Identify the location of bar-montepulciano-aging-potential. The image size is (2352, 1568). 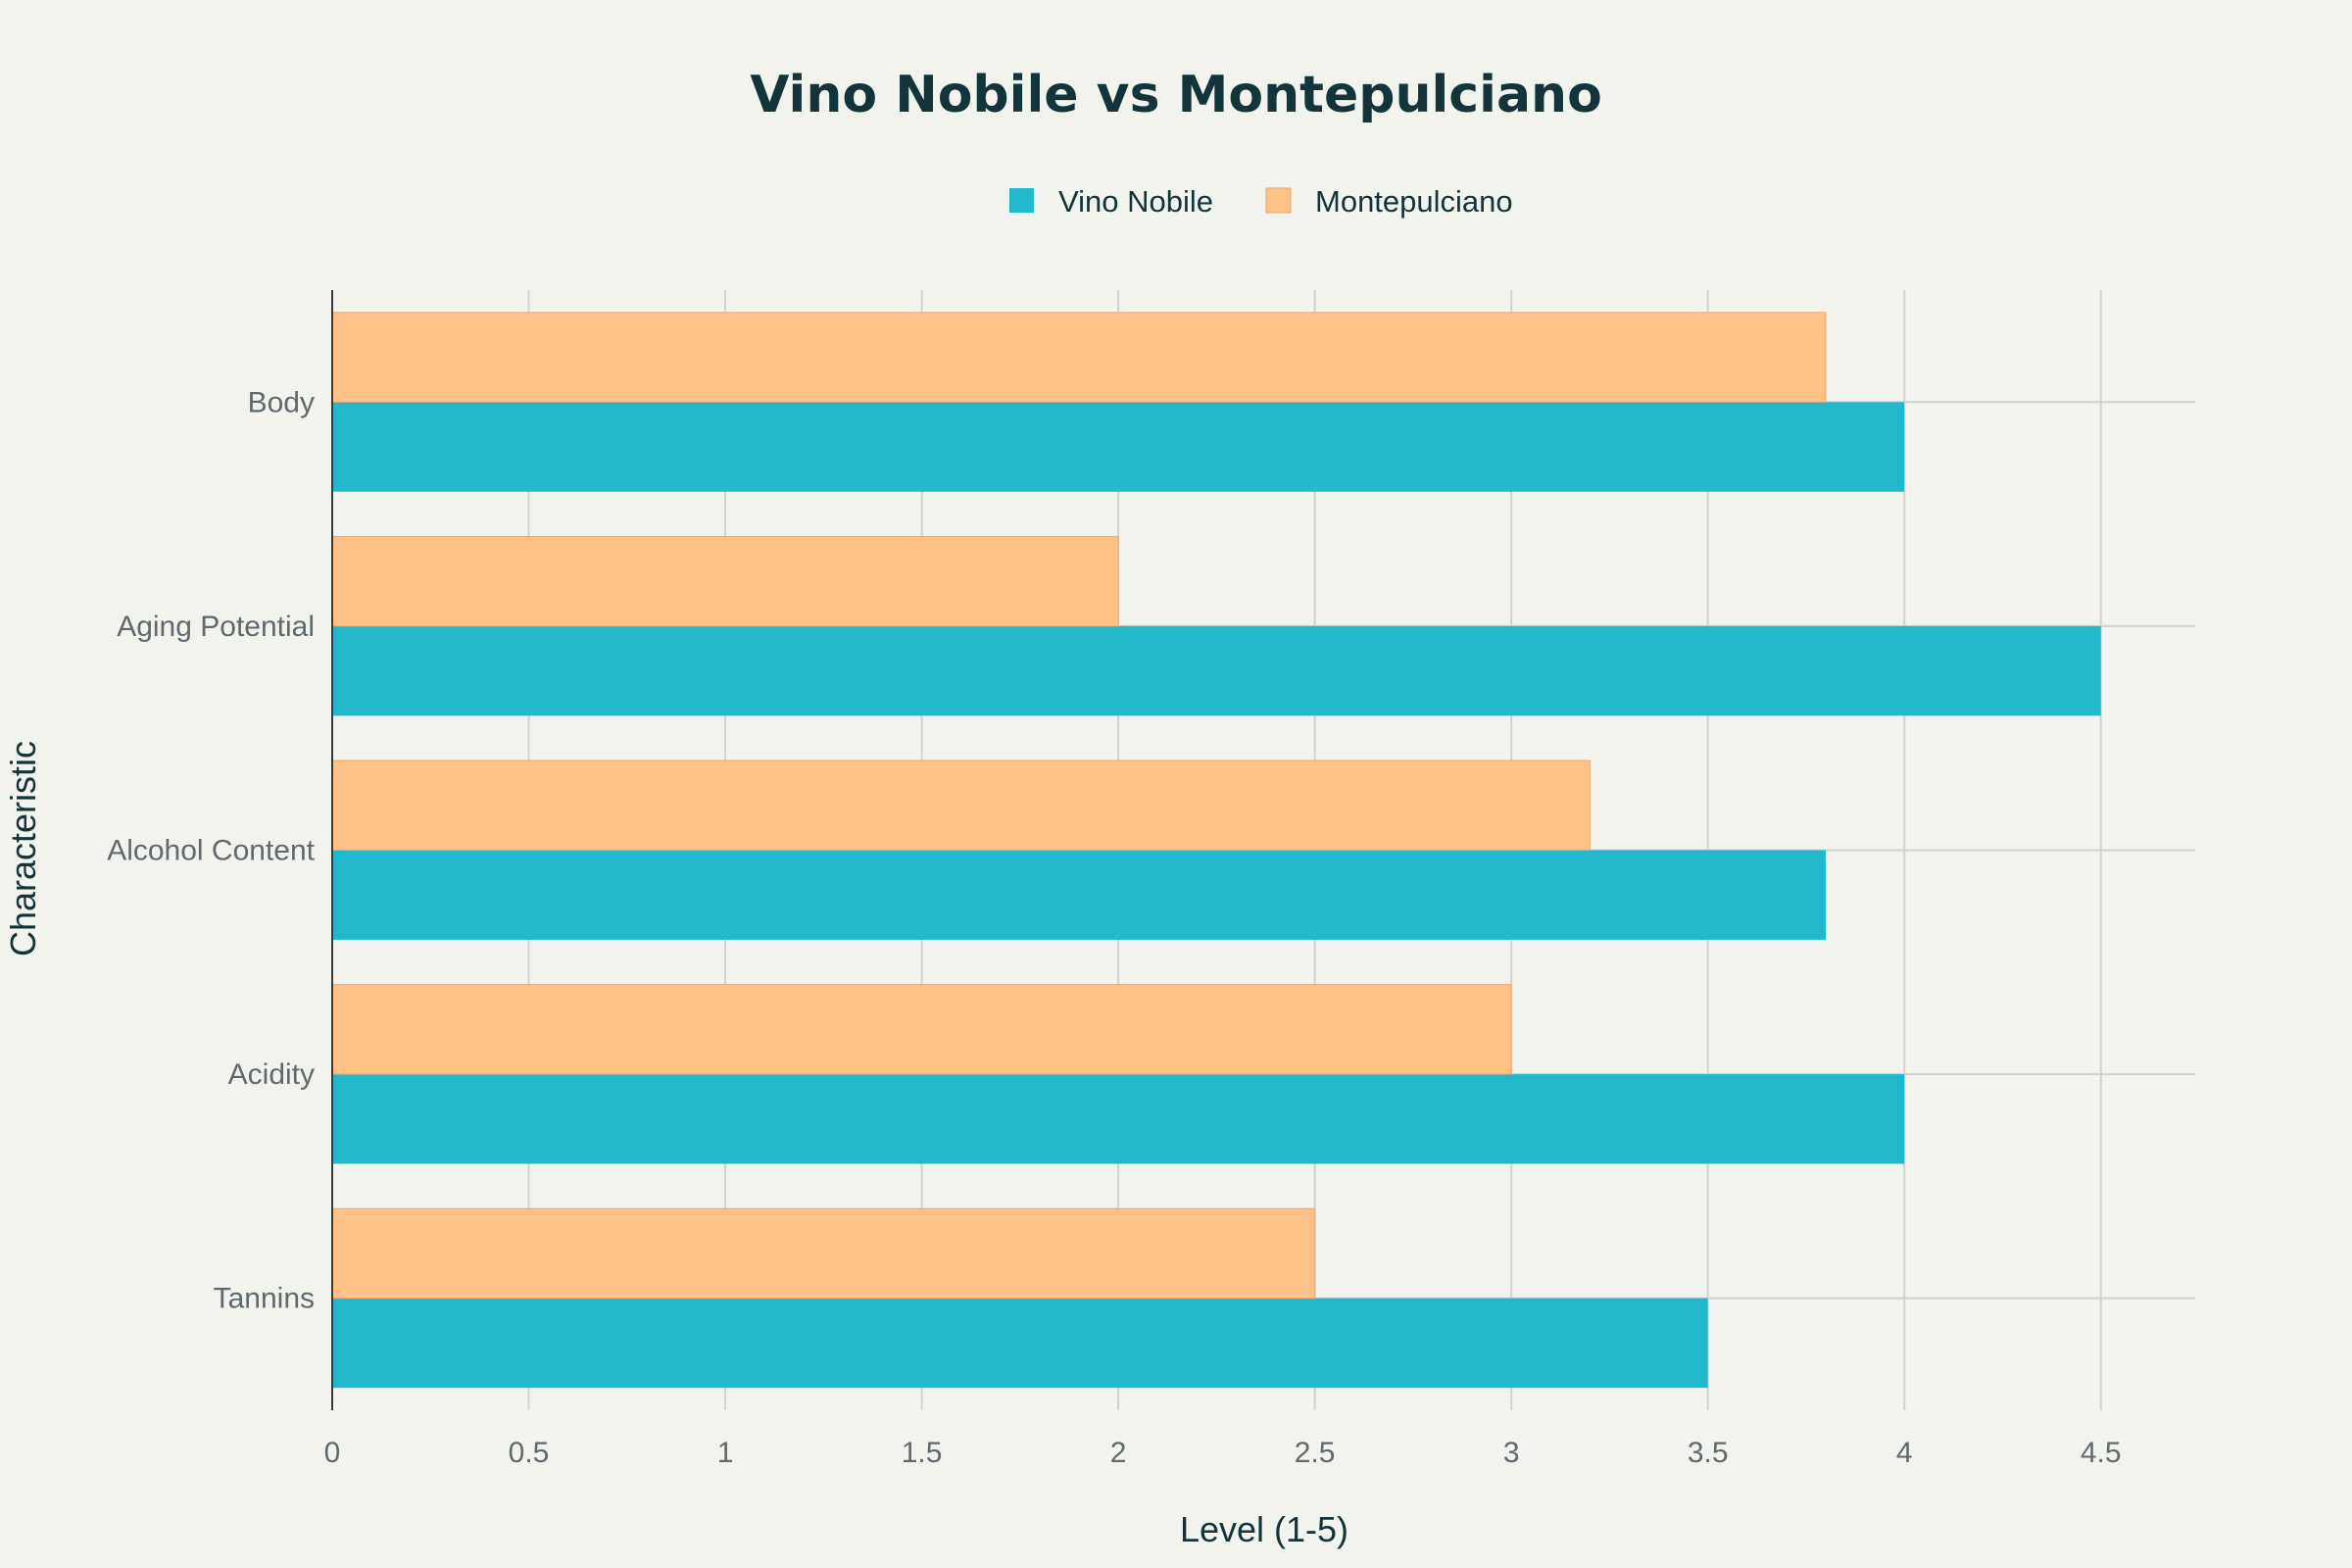
(725, 581).